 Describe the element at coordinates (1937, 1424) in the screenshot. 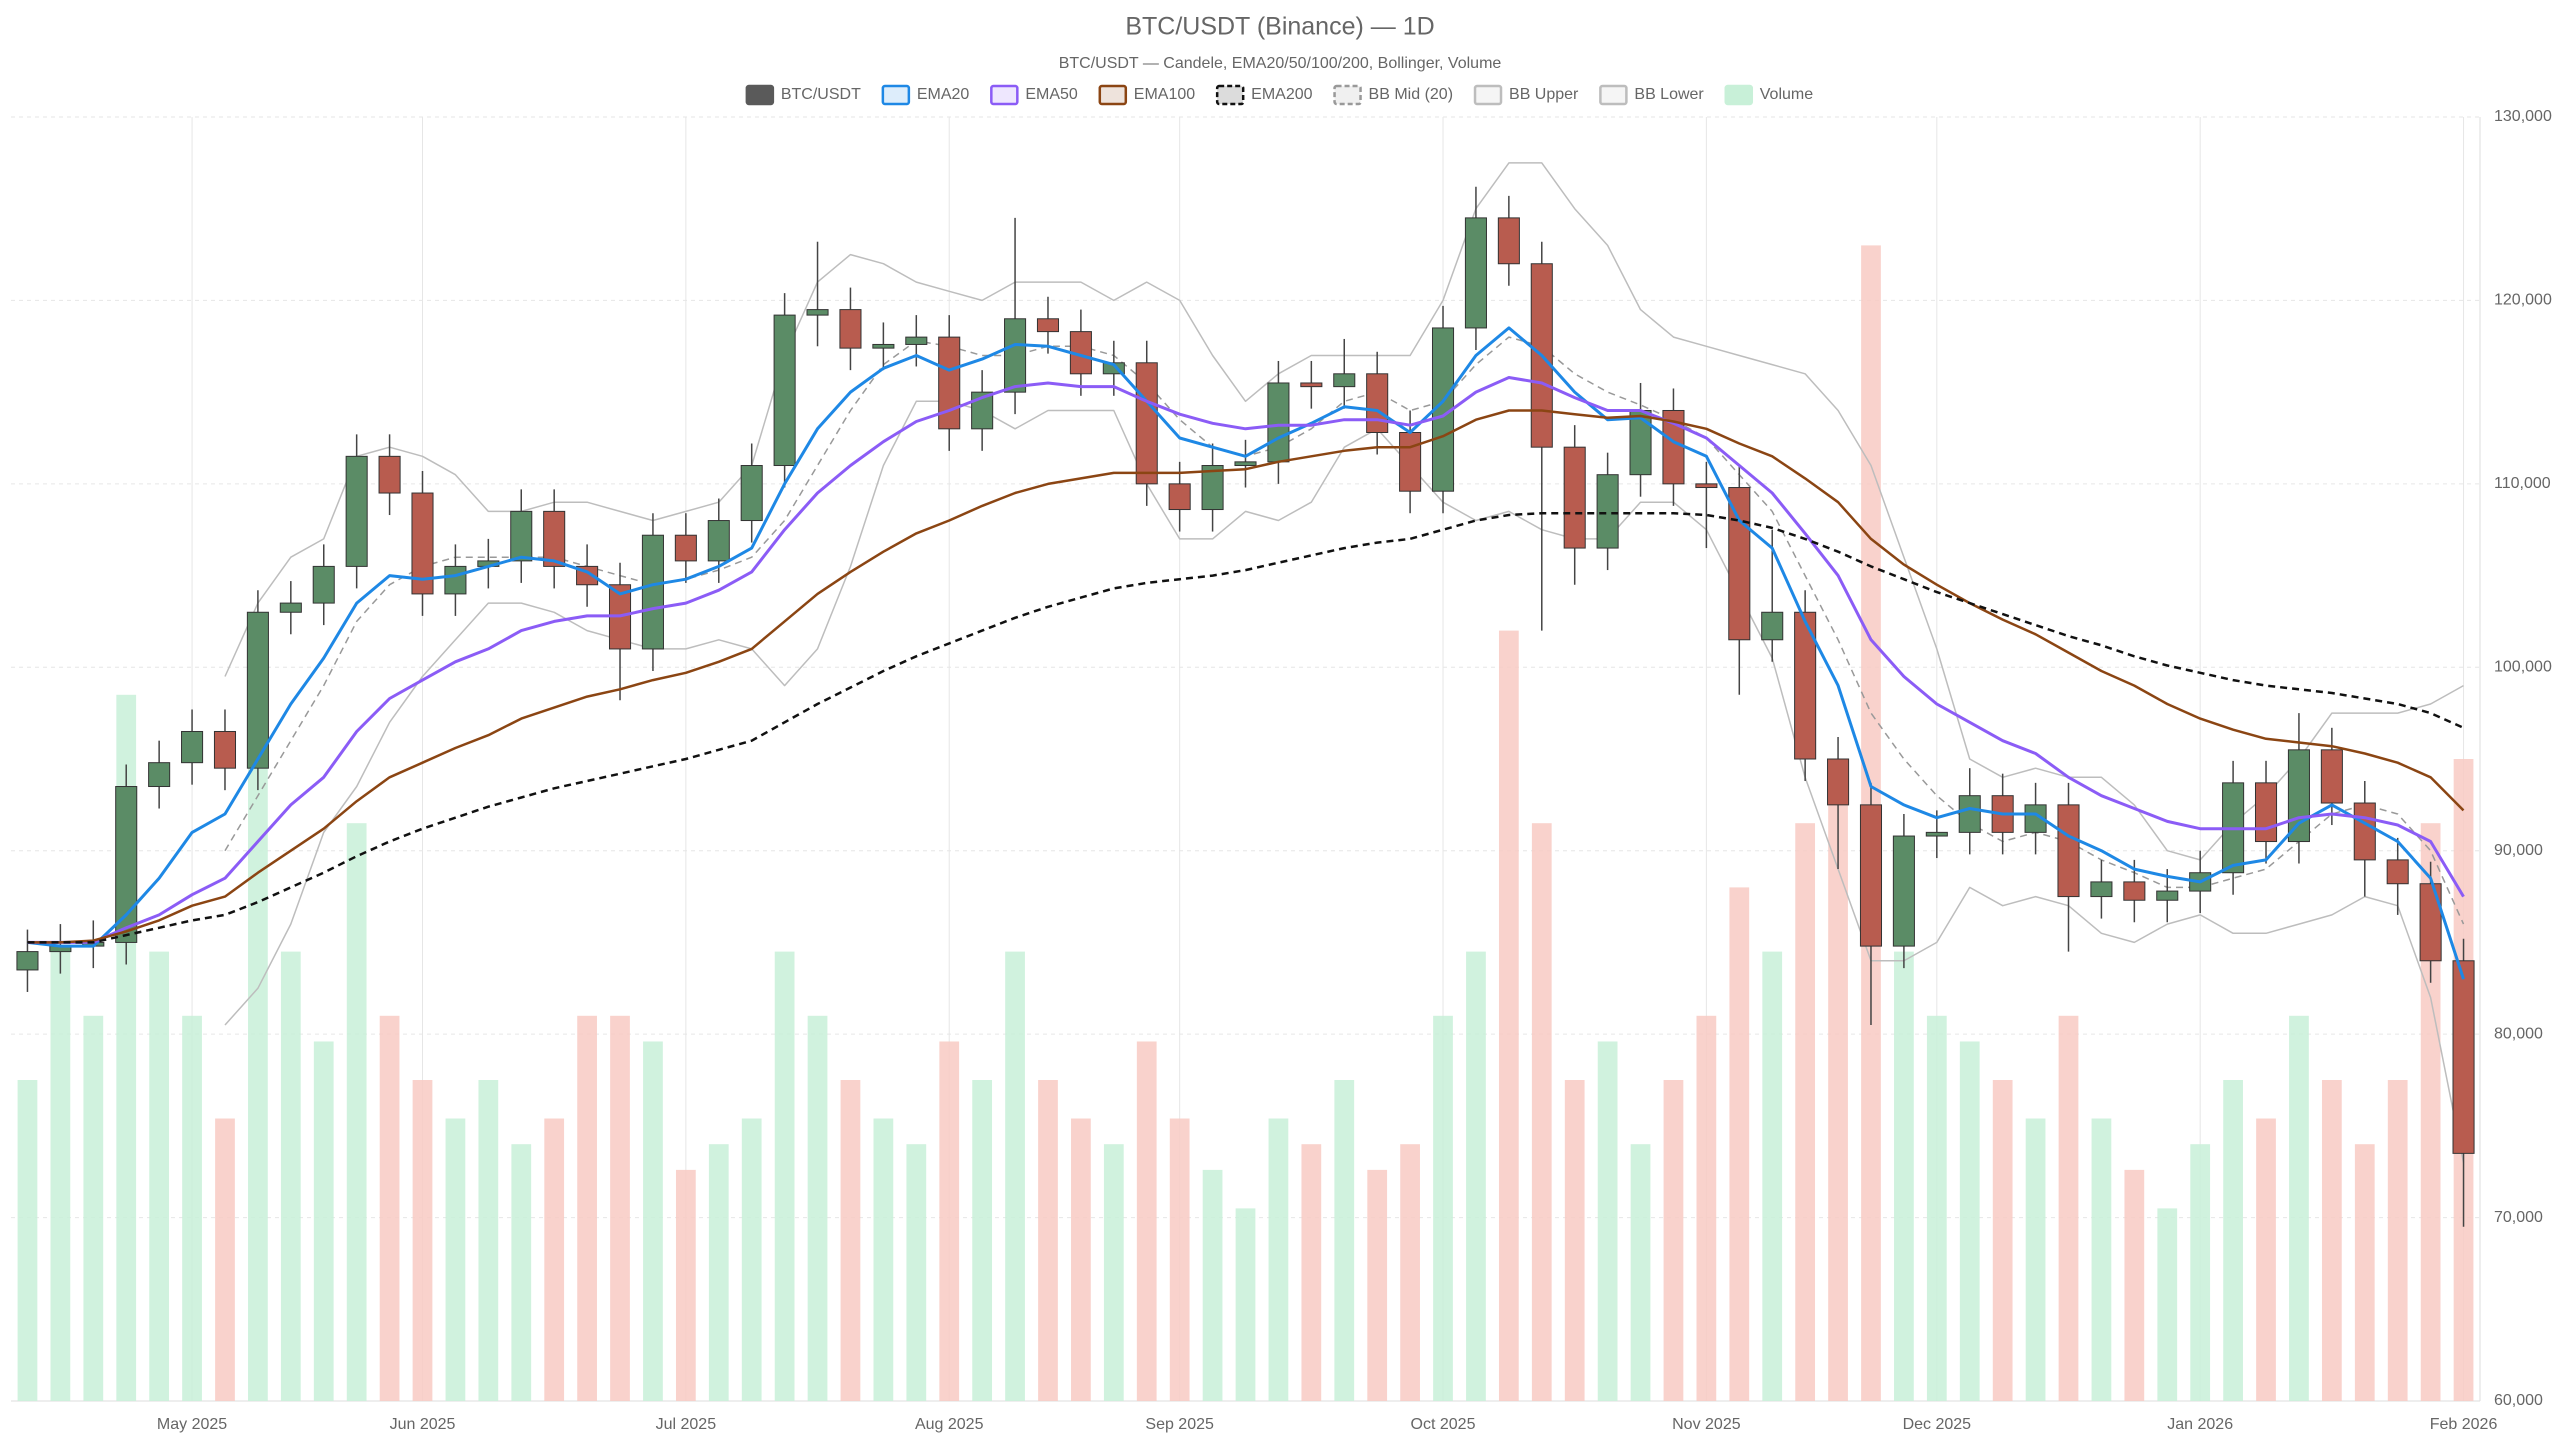

I see `x-tick-label: Dec 2025` at that location.